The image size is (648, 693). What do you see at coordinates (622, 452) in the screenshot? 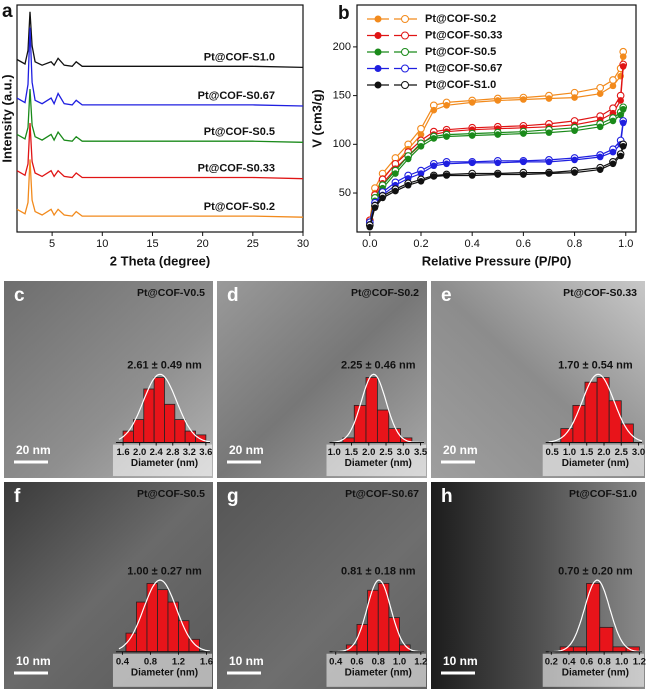
I see `x-tick-label: 2.5` at bounding box center [622, 452].